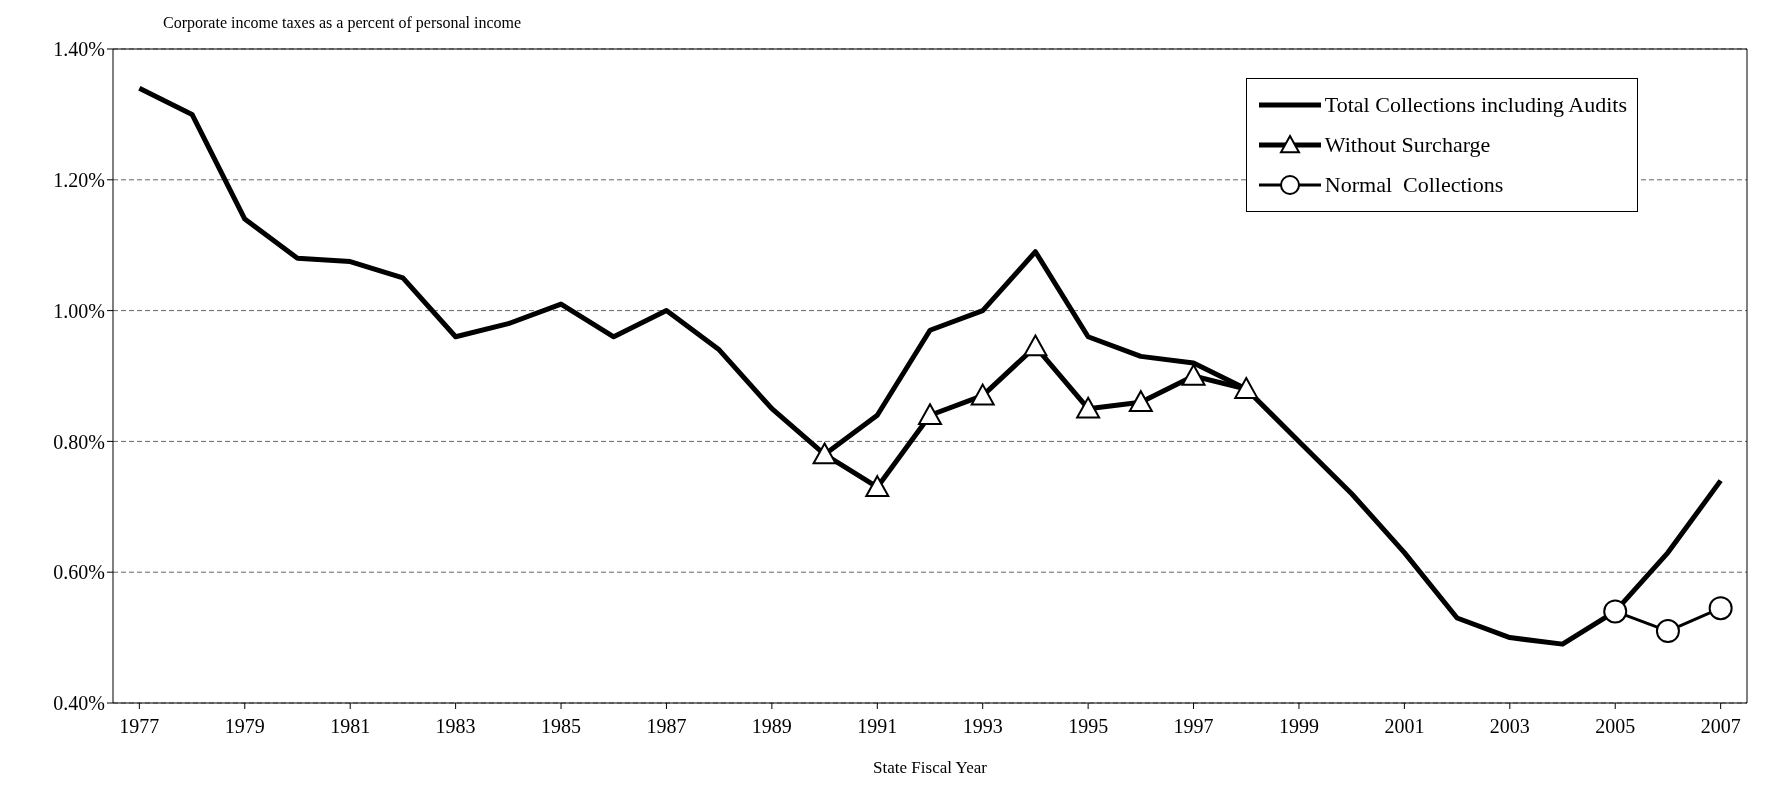 This screenshot has height=800, width=1785. What do you see at coordinates (1298, 726) in the screenshot?
I see `x-tick-label: 1999` at bounding box center [1298, 726].